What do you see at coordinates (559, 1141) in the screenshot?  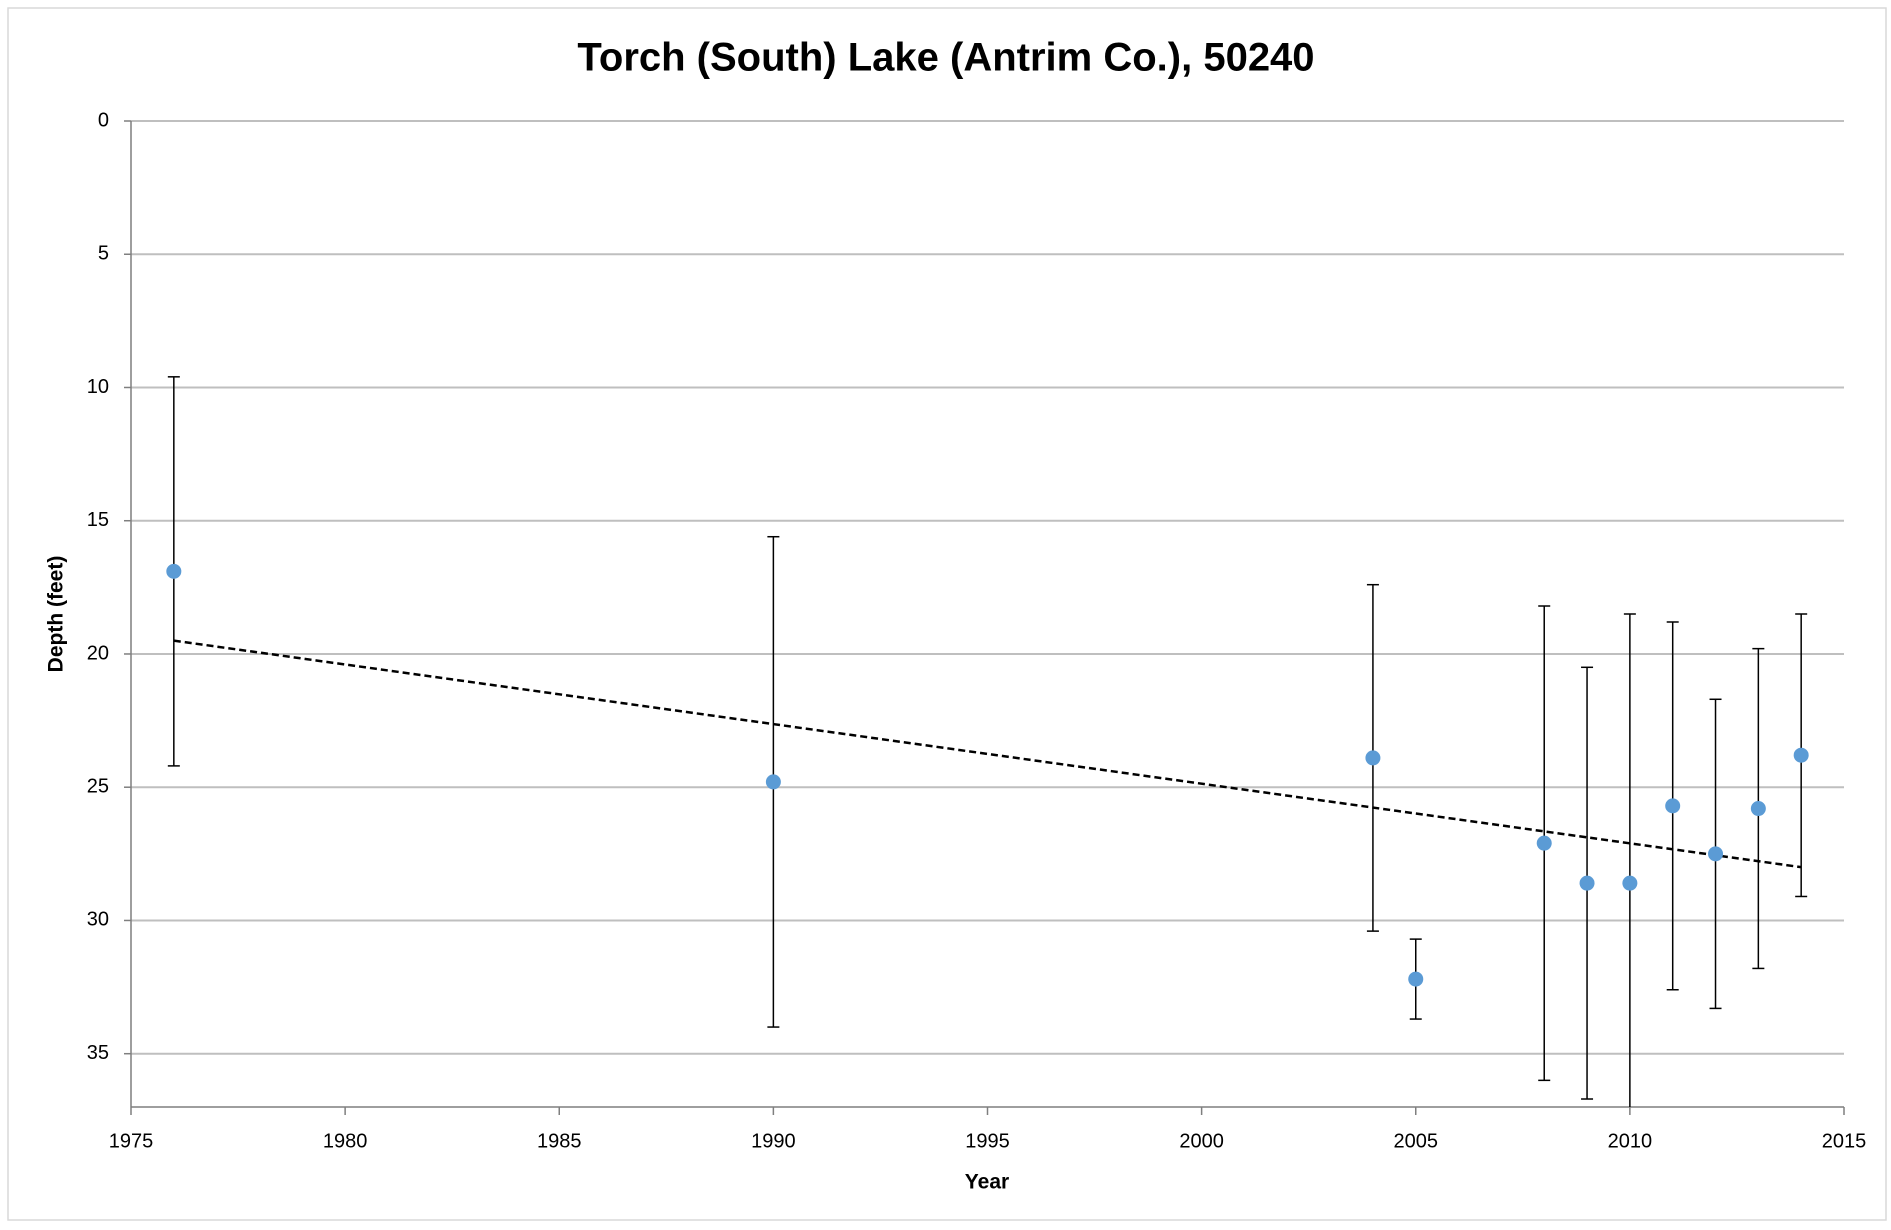 I see `x-tick-label: 1985` at bounding box center [559, 1141].